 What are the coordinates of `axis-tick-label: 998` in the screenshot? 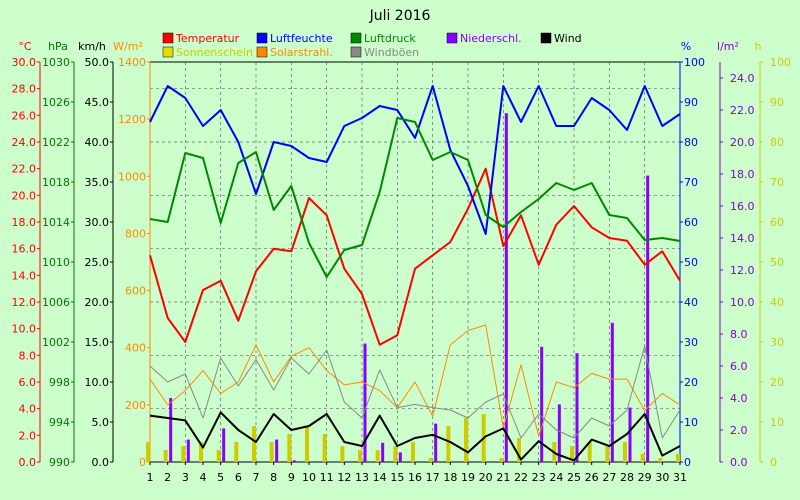 It's located at (59, 382).